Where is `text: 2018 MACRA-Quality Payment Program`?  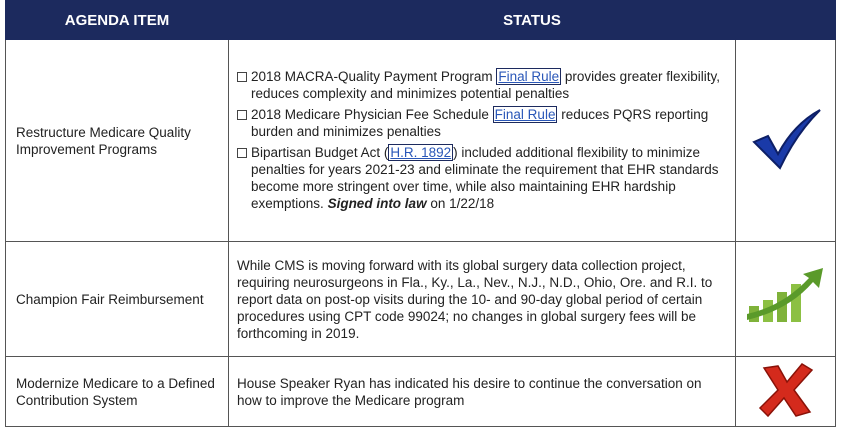 text: 2018 MACRA-Quality Payment Program is located at coordinates (372, 76).